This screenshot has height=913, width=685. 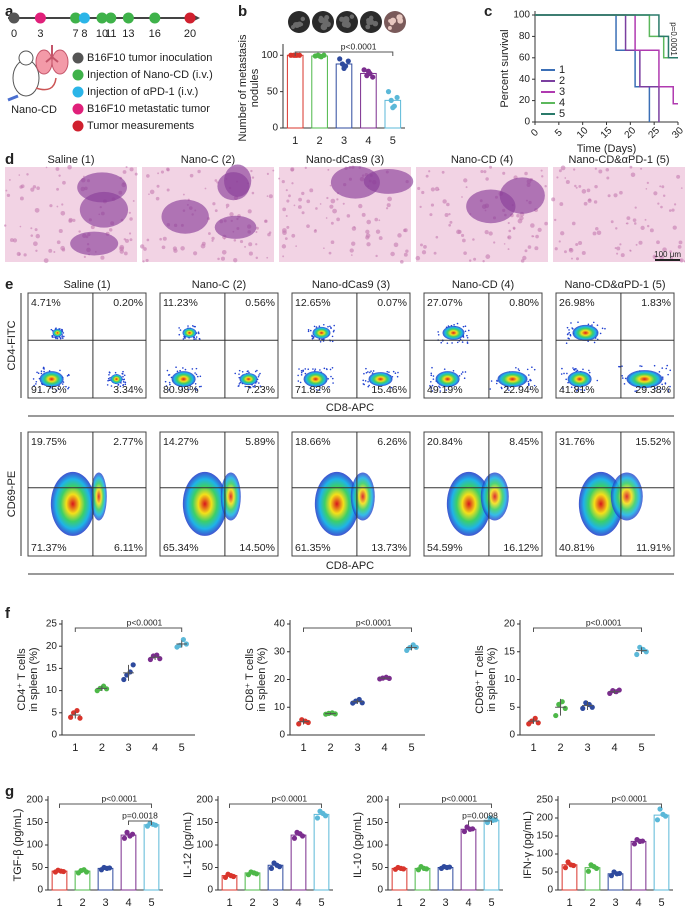 I want to click on x-tick-label: 4, so click(x=128, y=903).